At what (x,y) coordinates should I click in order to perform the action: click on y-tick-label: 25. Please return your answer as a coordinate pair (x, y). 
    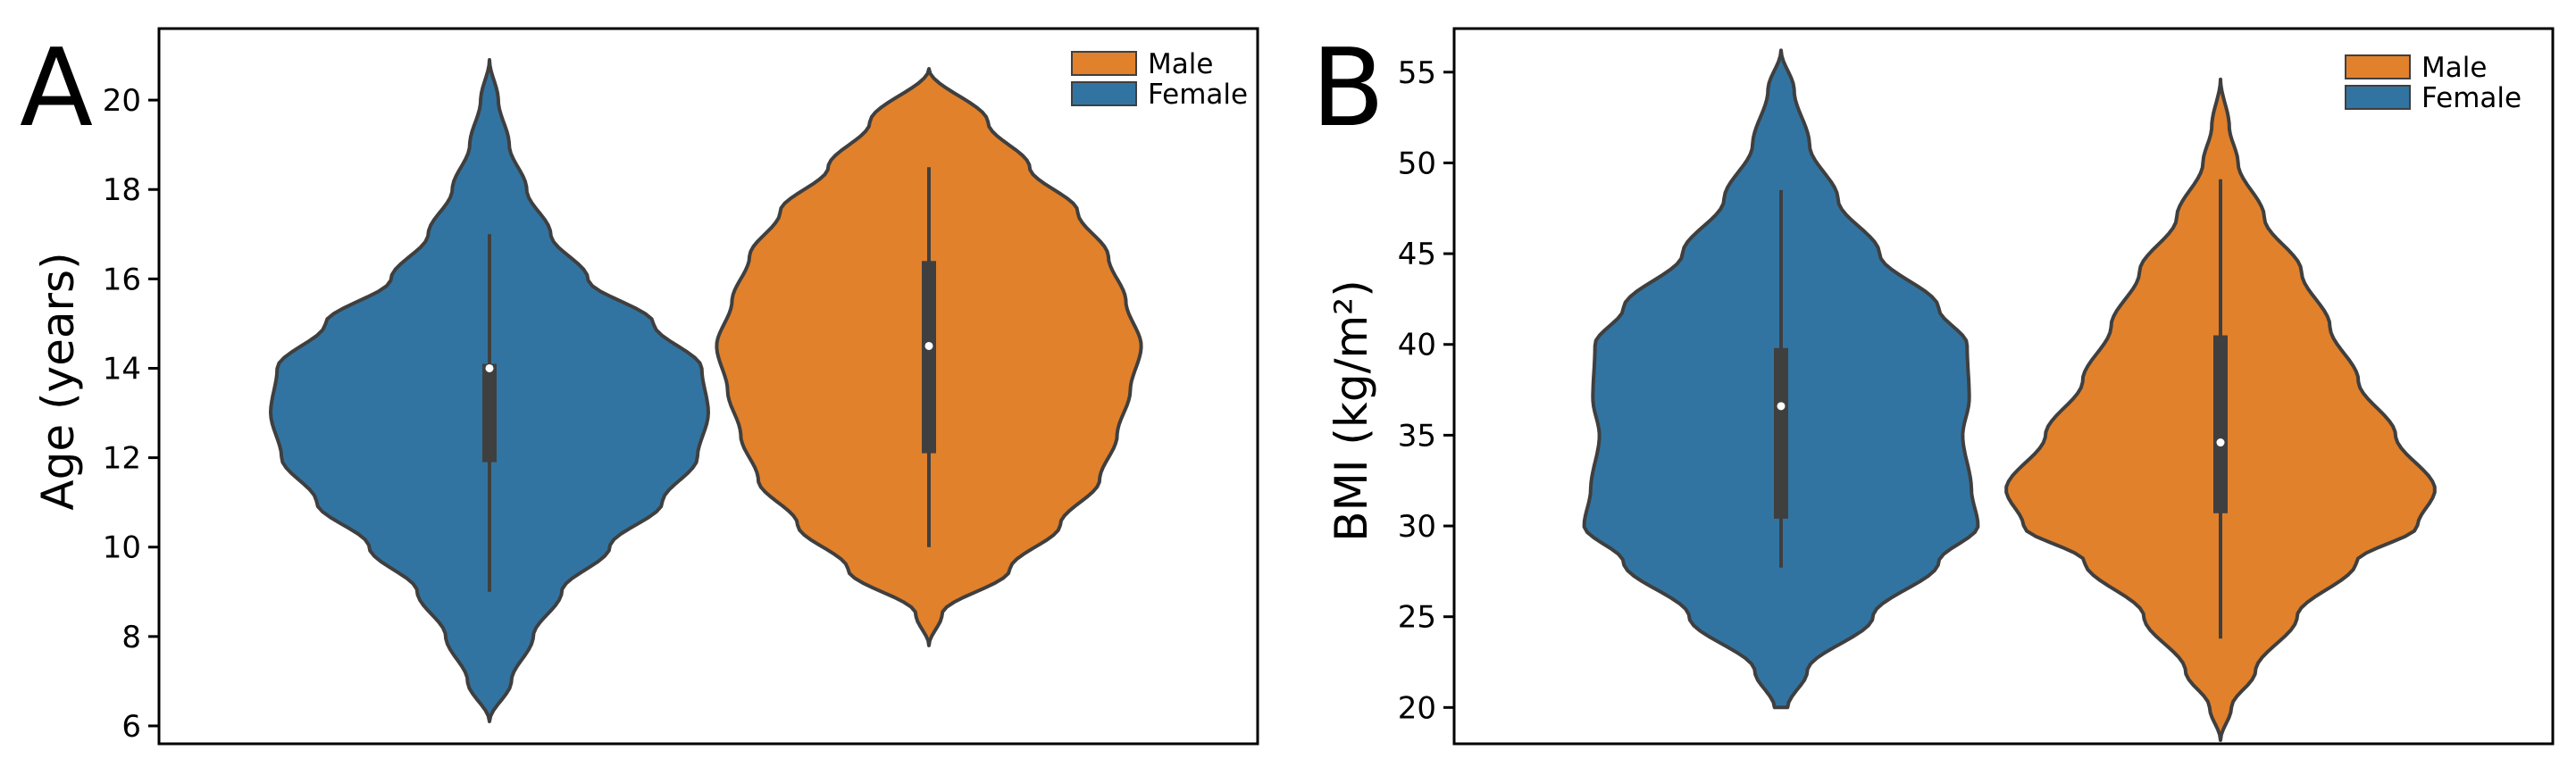
    Looking at the image, I should click on (1417, 618).